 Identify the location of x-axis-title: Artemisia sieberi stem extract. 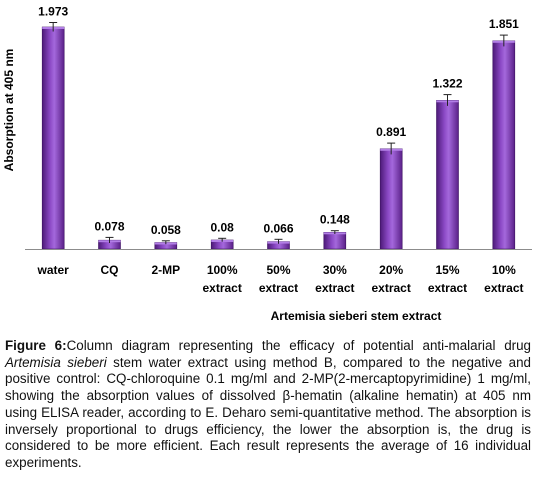
(356, 316).